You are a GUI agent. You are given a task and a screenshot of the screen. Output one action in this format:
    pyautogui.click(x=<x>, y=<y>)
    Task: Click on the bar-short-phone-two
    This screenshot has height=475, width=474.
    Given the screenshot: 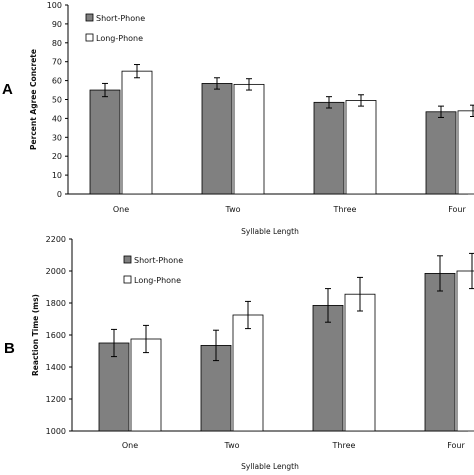 What is the action you would take?
    pyautogui.click(x=217, y=139)
    